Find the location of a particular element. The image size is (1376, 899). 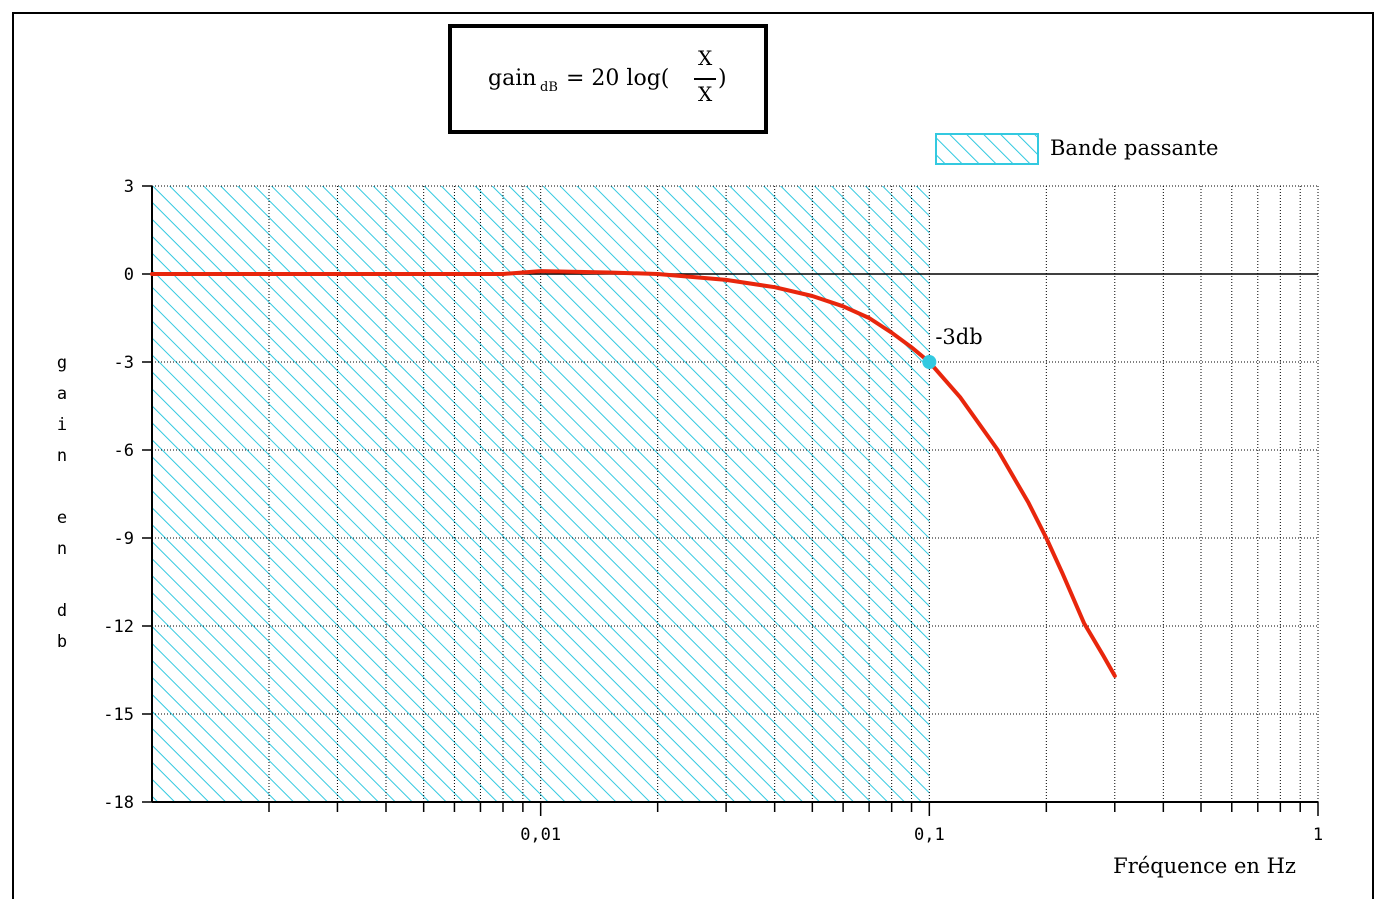

y-tick-label: 3 is located at coordinates (129, 187).